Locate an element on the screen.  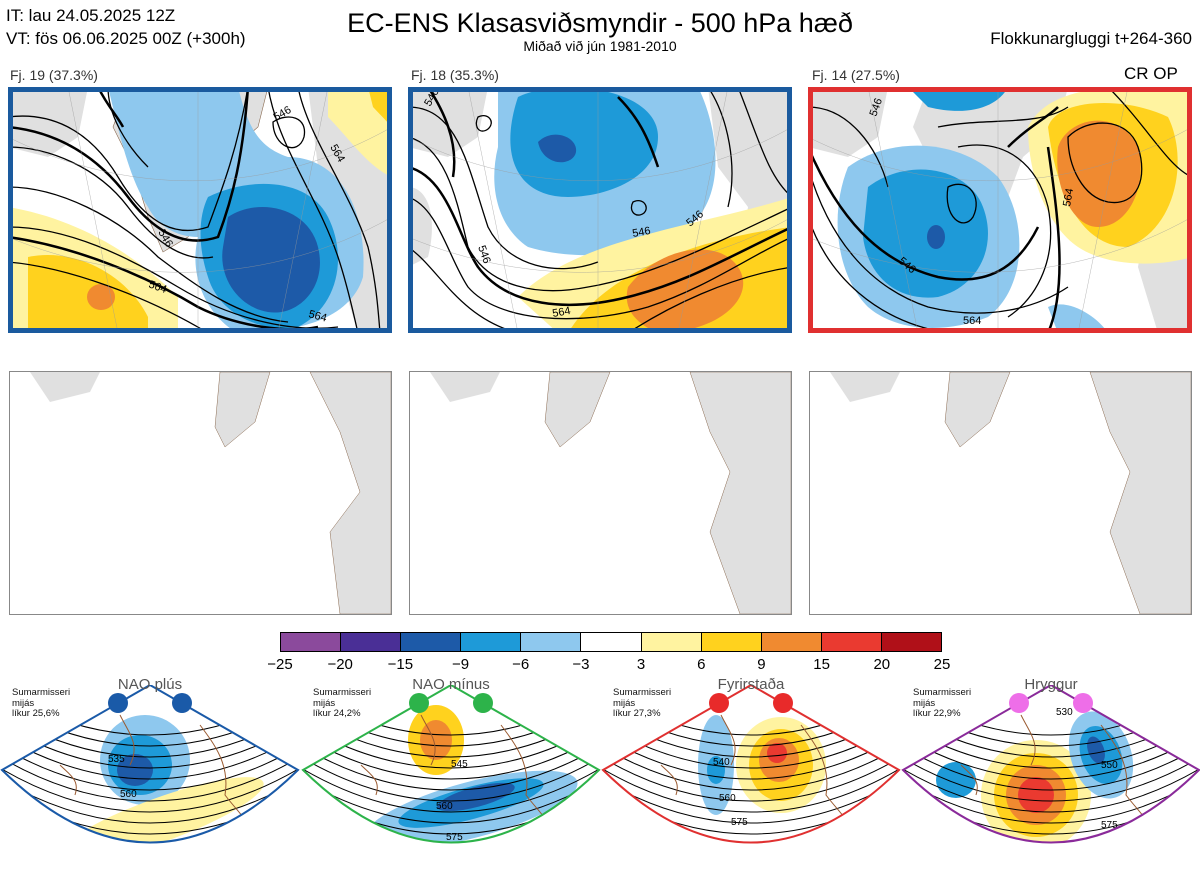
regime-panel: 535 560 is located at coordinates (150, 777).